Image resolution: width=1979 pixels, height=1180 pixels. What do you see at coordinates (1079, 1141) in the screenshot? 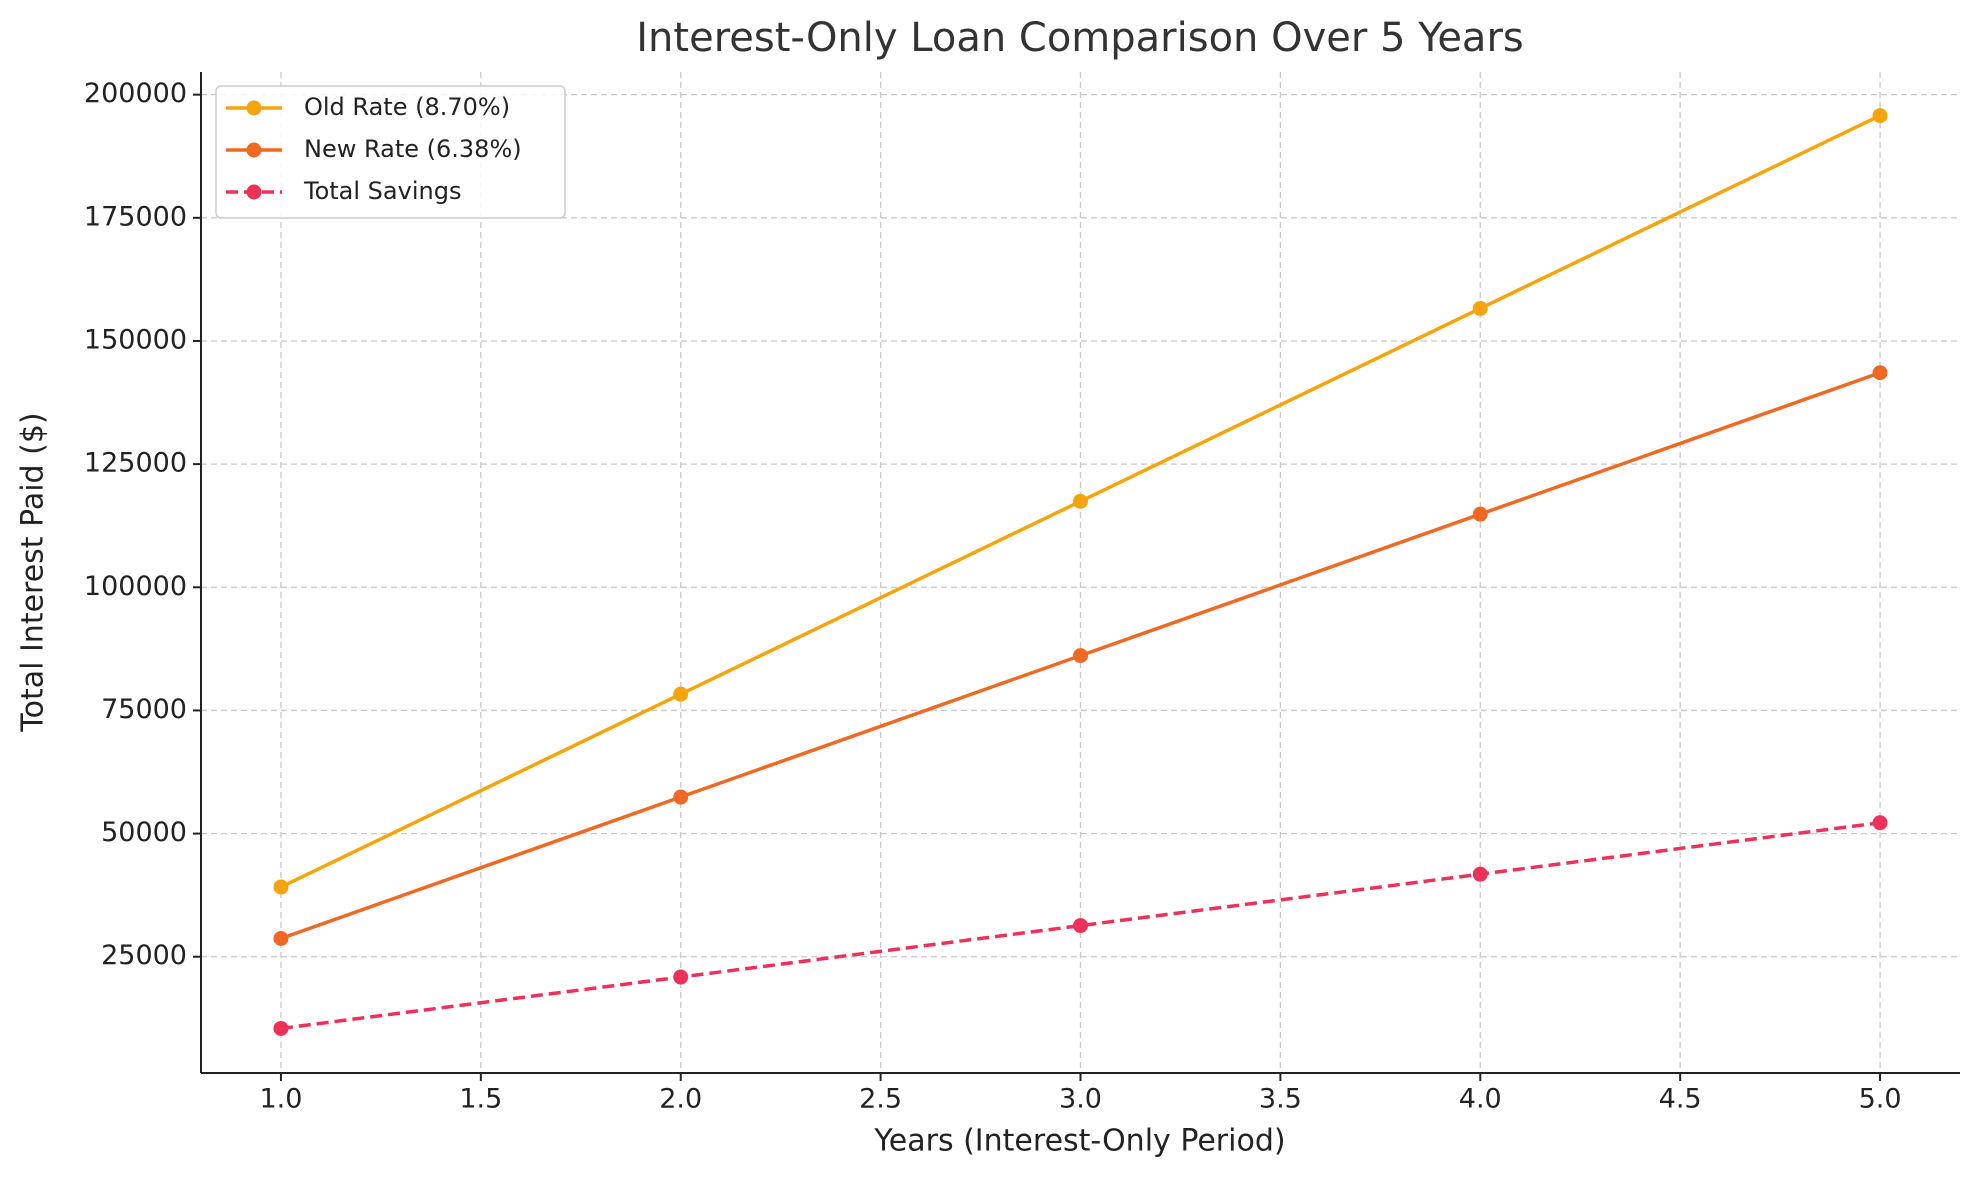
I see `x-axis-label: Years (Interest-Only Period)` at bounding box center [1079, 1141].